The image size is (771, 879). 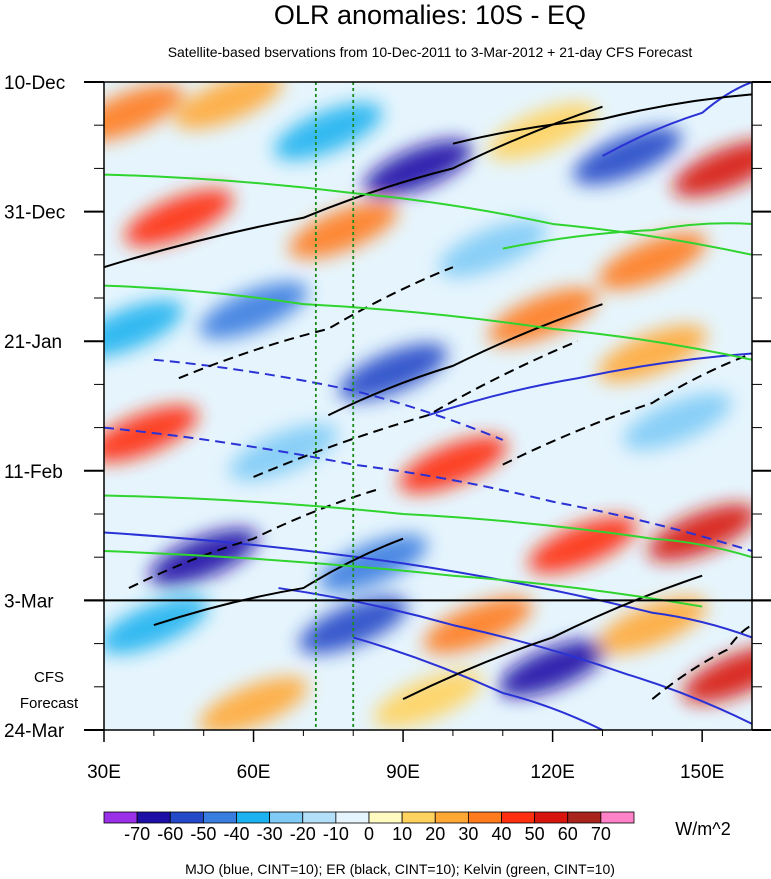 I want to click on colorbar-label-1: -60, so click(x=170, y=834).